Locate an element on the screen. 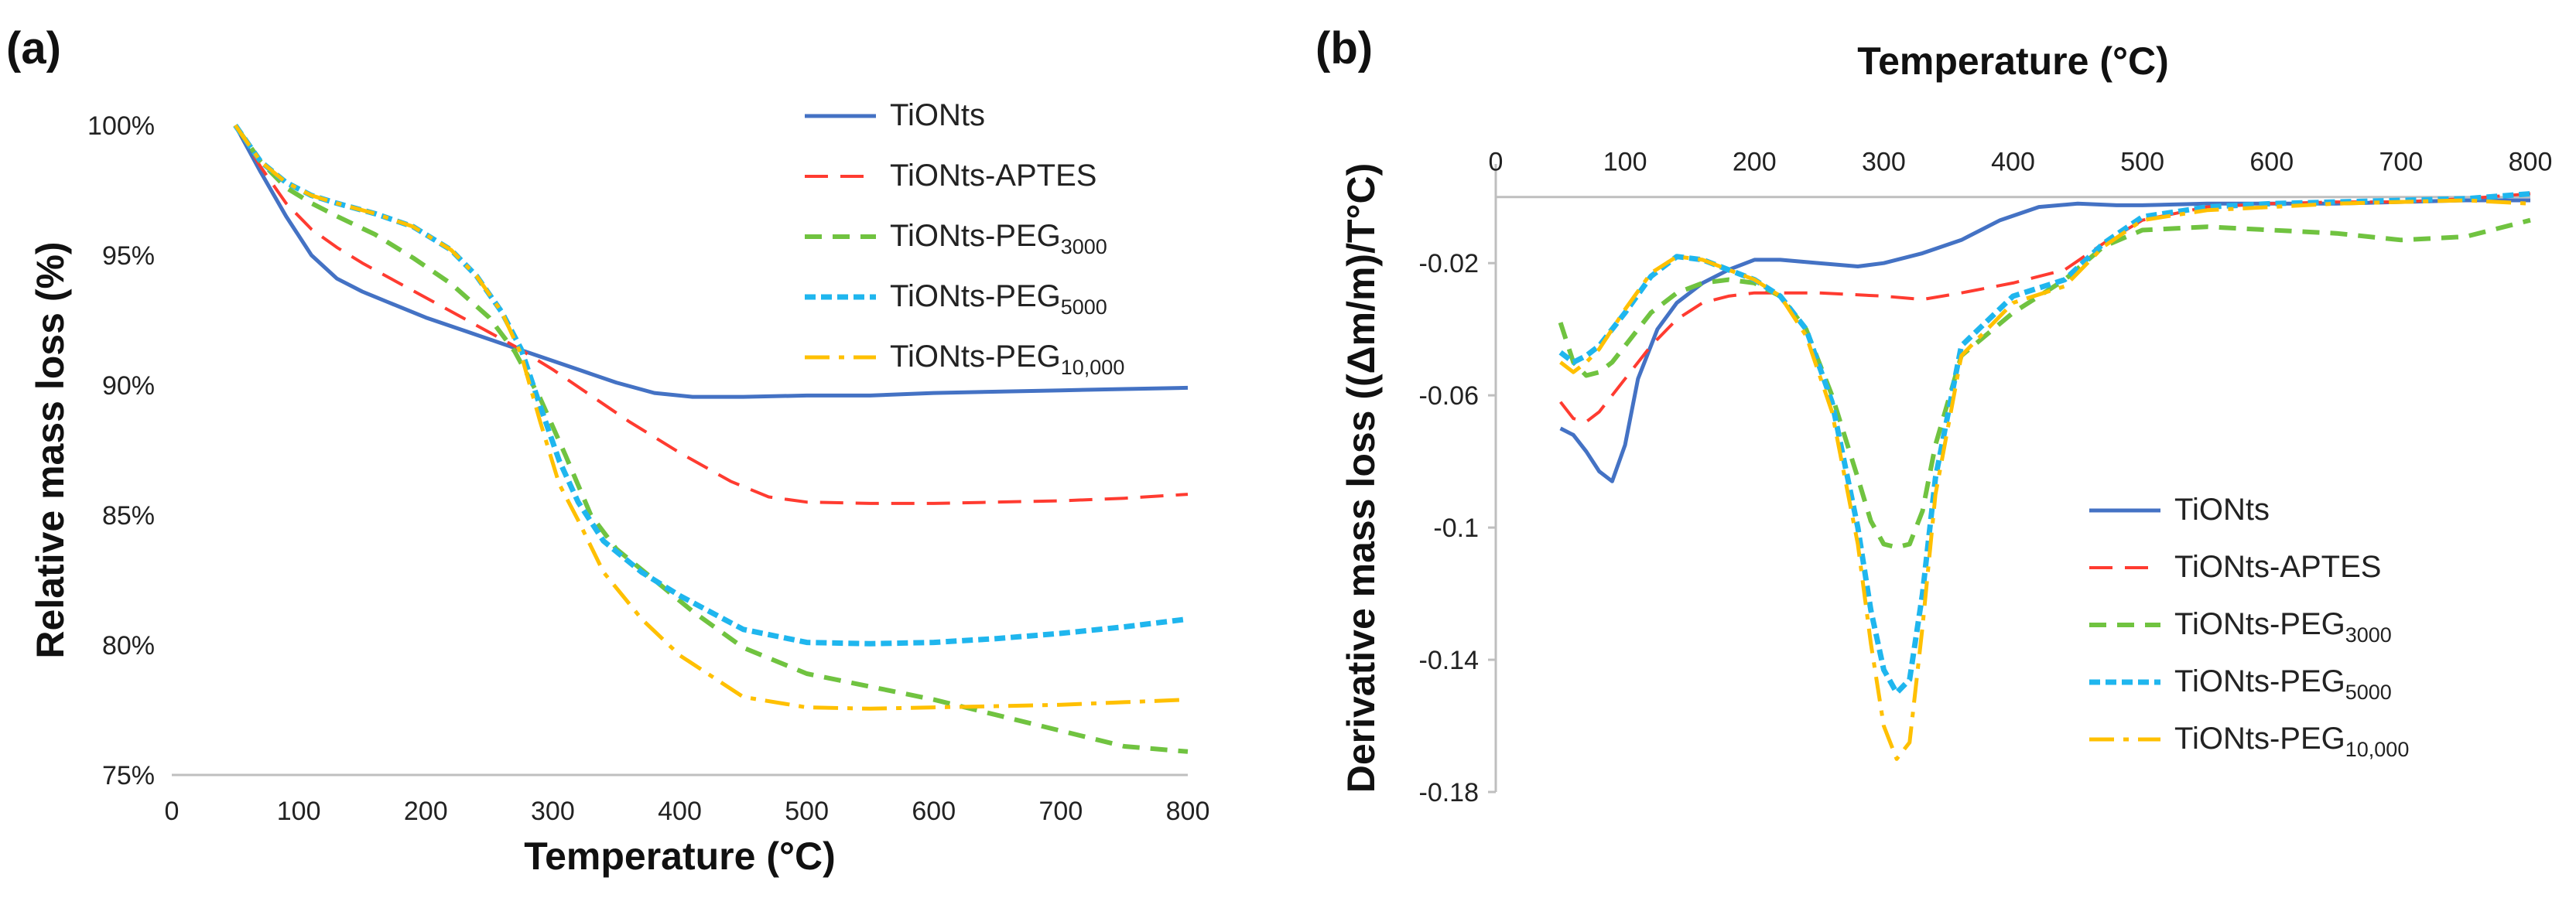 This screenshot has width=2576, height=908. panel-b-x-tick-label: 100 is located at coordinates (1625, 162).